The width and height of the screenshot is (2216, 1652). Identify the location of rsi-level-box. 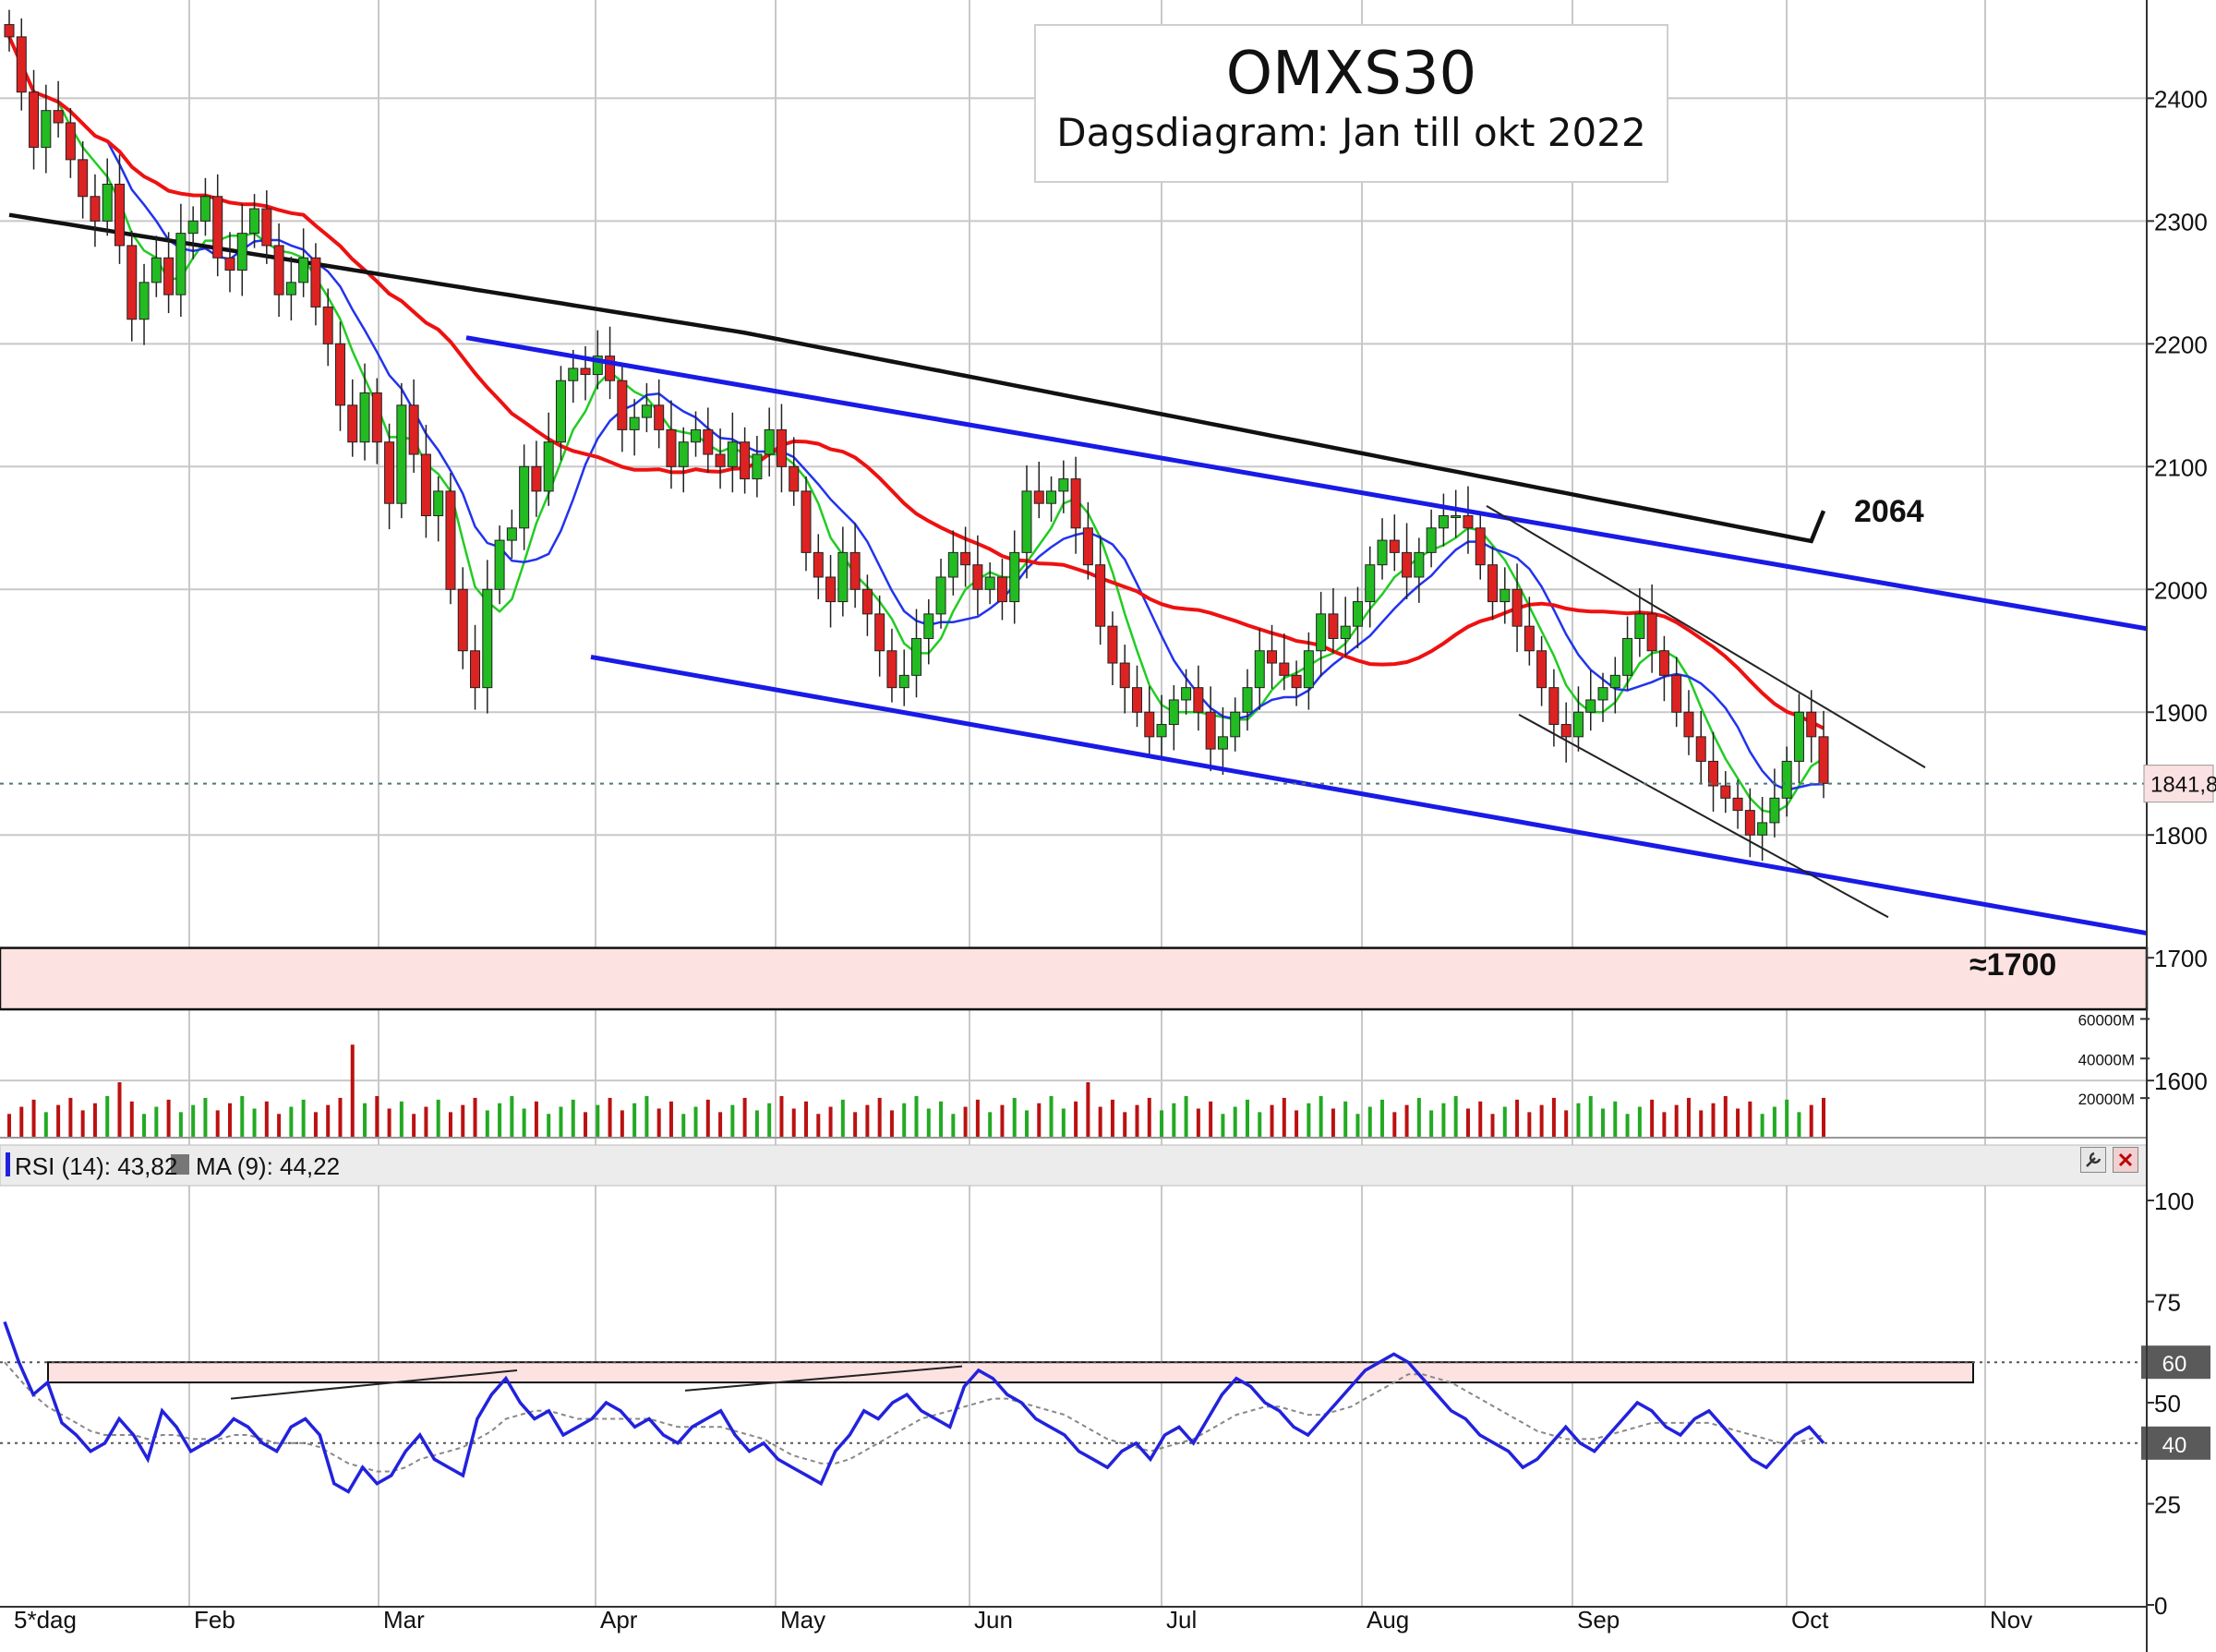
(2176, 1443).